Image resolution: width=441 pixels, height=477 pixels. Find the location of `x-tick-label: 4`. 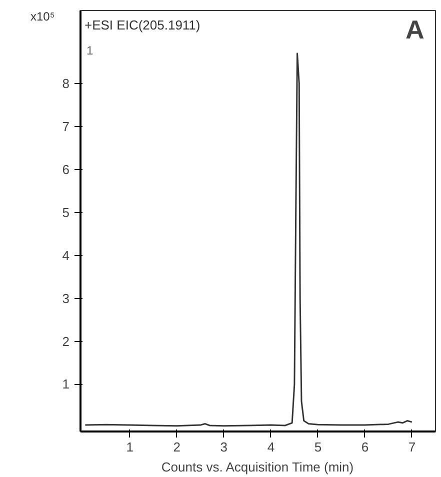

x-tick-label: 4 is located at coordinates (271, 447).